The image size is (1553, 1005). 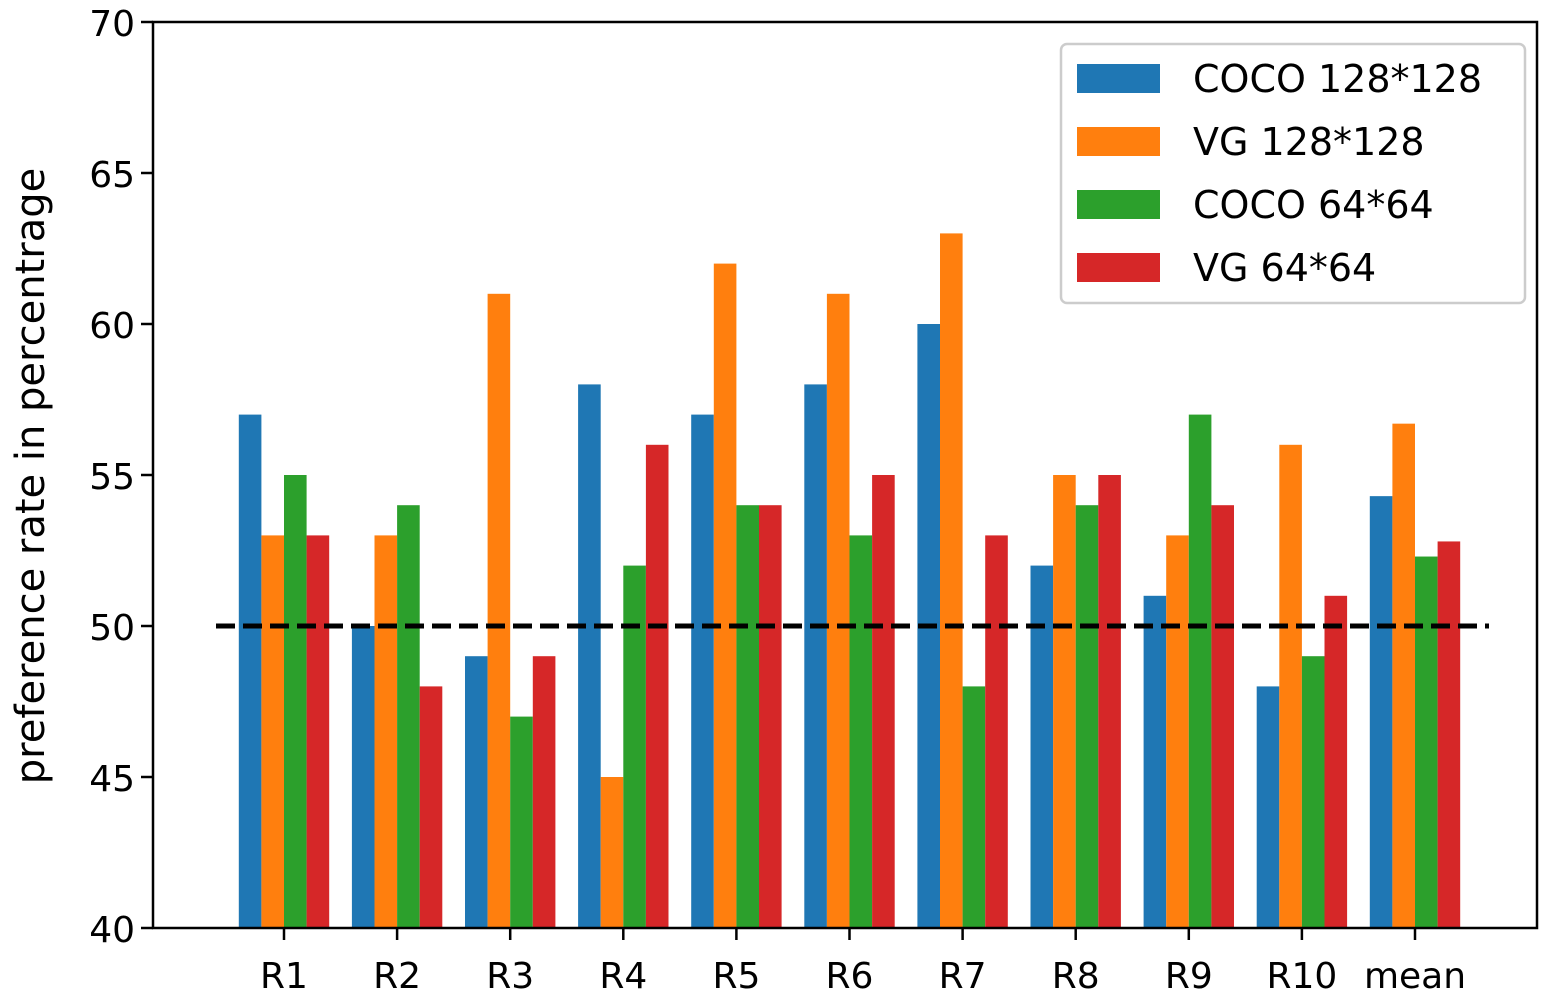 I want to click on bar-coco-64-64-r7, so click(x=974, y=807).